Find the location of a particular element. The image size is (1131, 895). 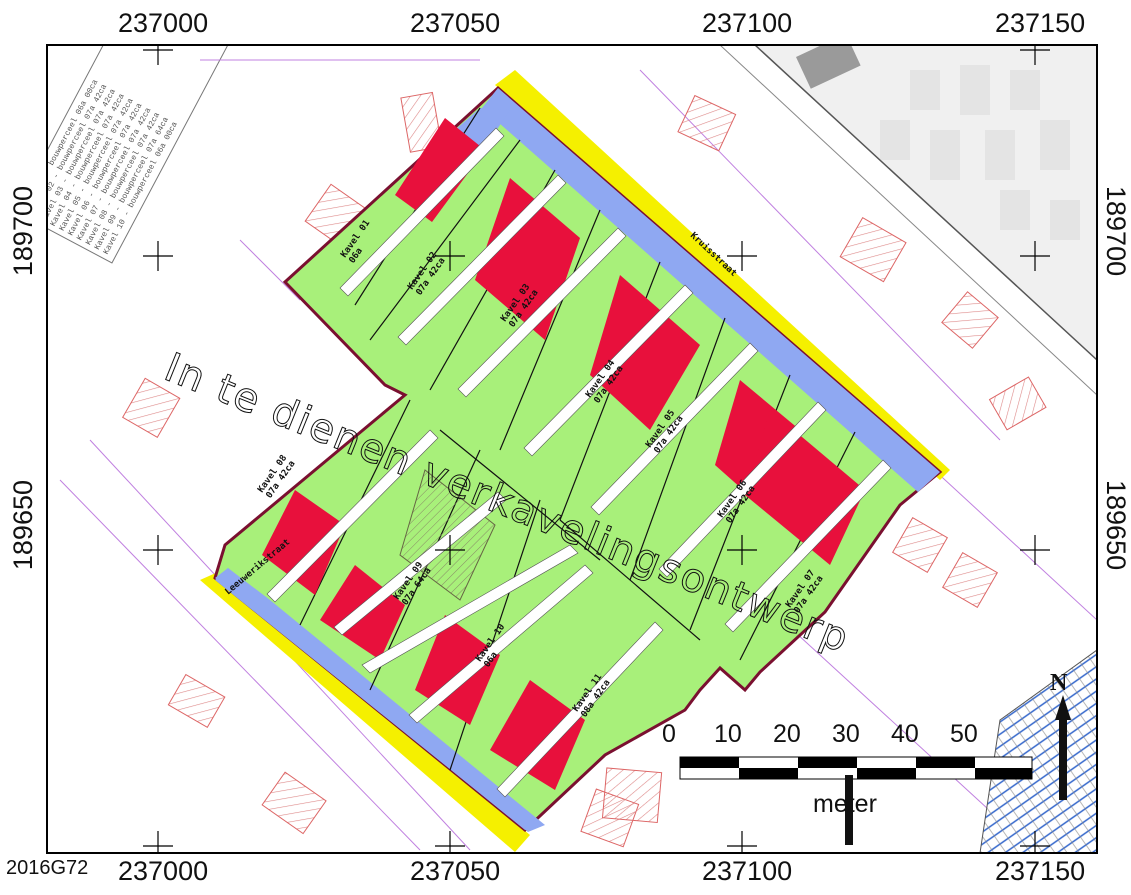

north-label: N is located at coordinates (1059, 683).